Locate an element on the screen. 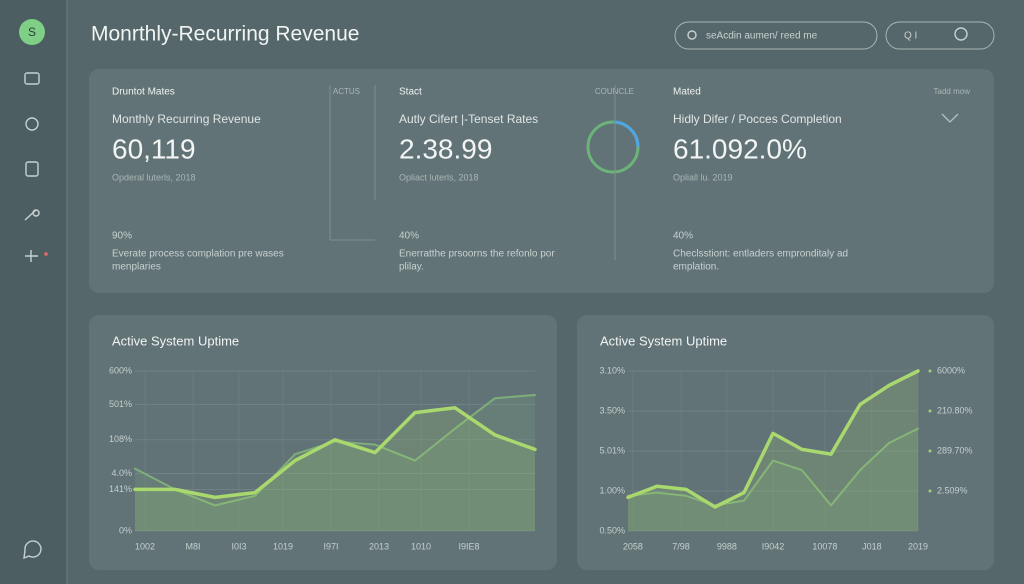 This screenshot has width=1024, height=584. x-tick-label: 7/98 is located at coordinates (681, 546).